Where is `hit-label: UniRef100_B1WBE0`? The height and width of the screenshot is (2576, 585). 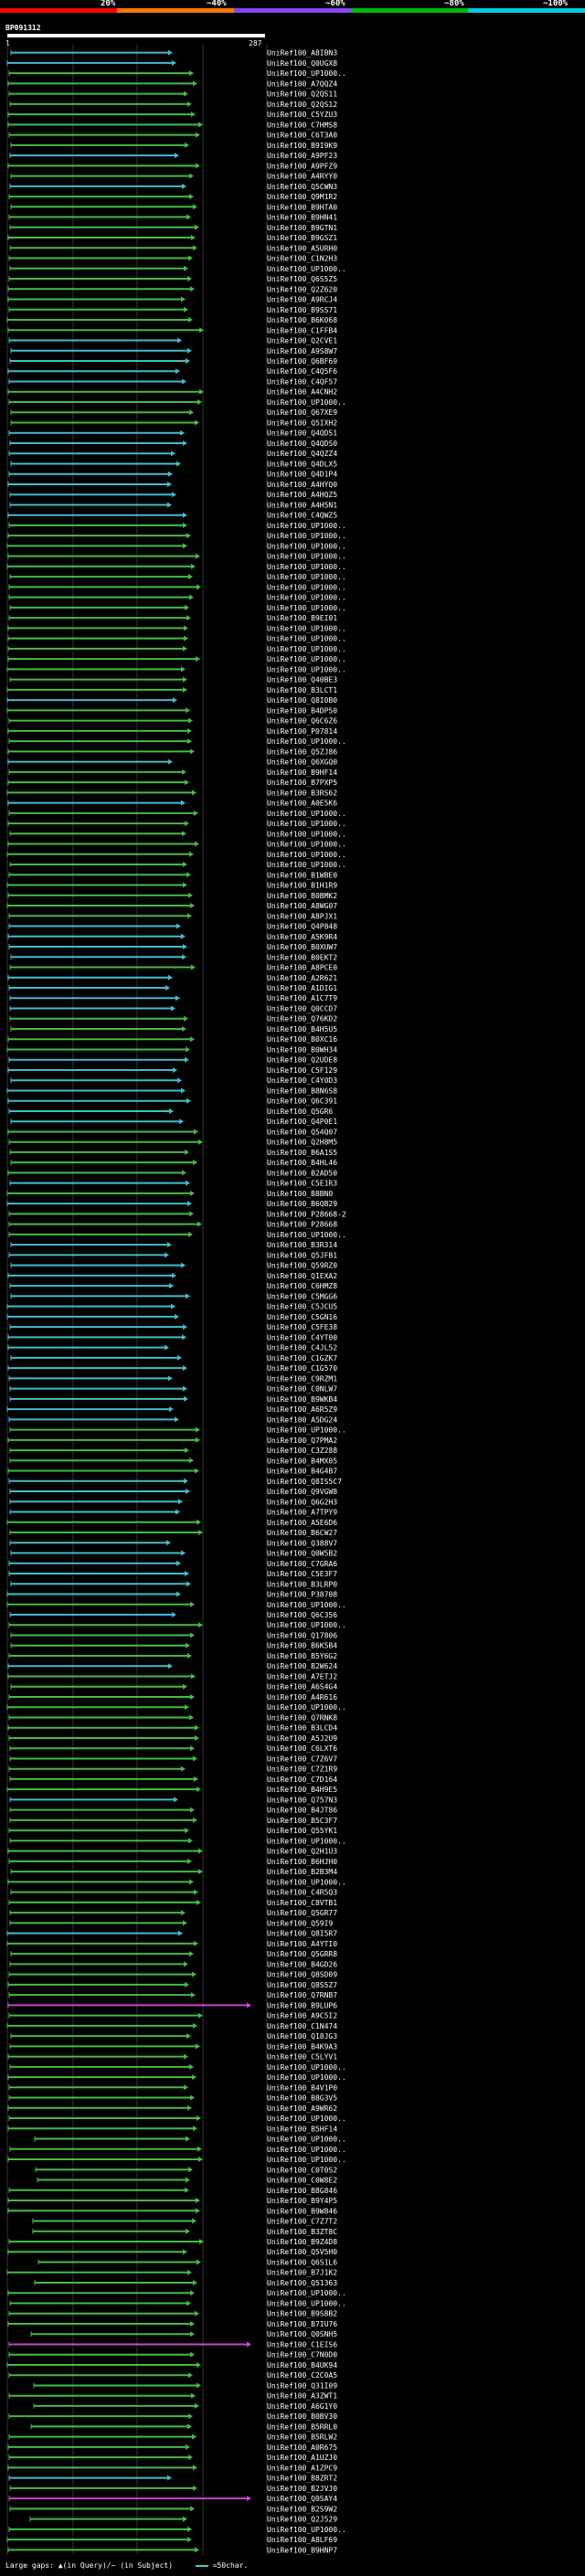 hit-label: UniRef100_B1WBE0 is located at coordinates (302, 875).